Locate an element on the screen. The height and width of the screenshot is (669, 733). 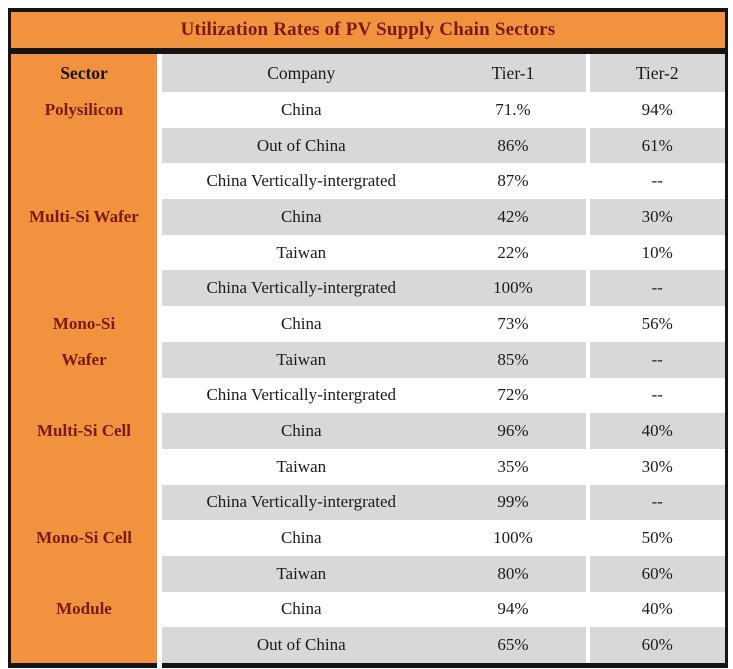
table-row: Taiwan 22% 10% is located at coordinates (368, 252).